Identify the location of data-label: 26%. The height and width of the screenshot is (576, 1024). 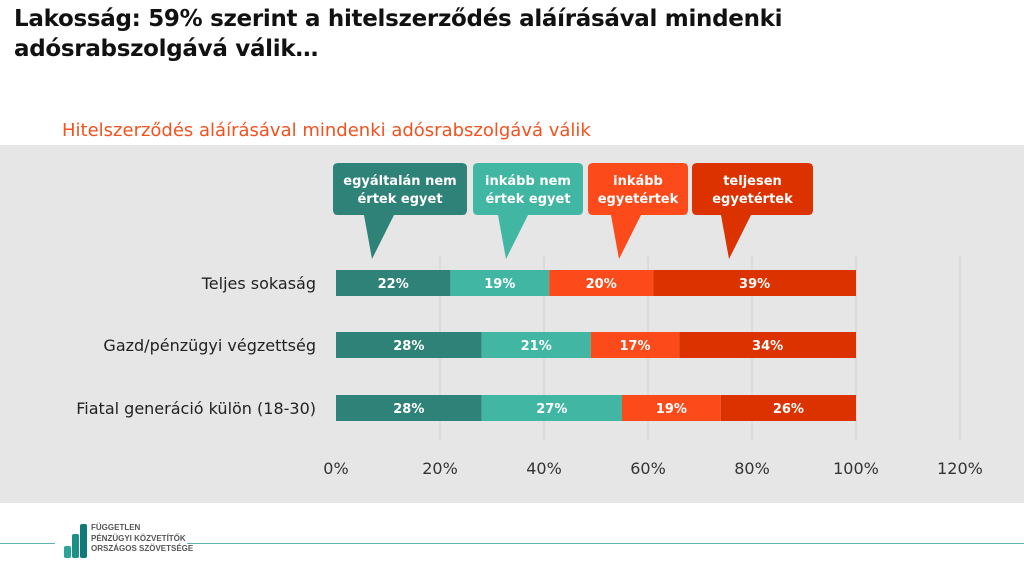
(788, 409).